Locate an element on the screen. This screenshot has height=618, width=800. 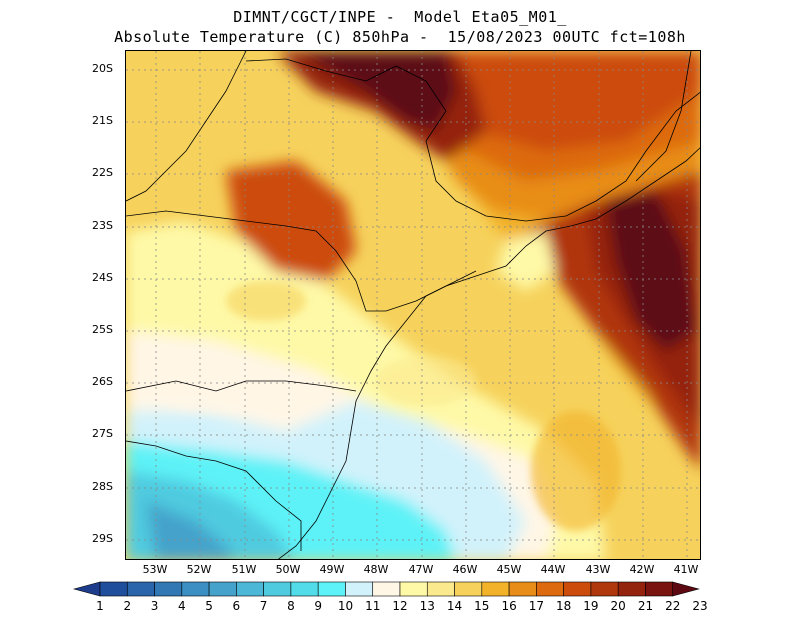
field-west-warm is located at coordinates (291, 221).